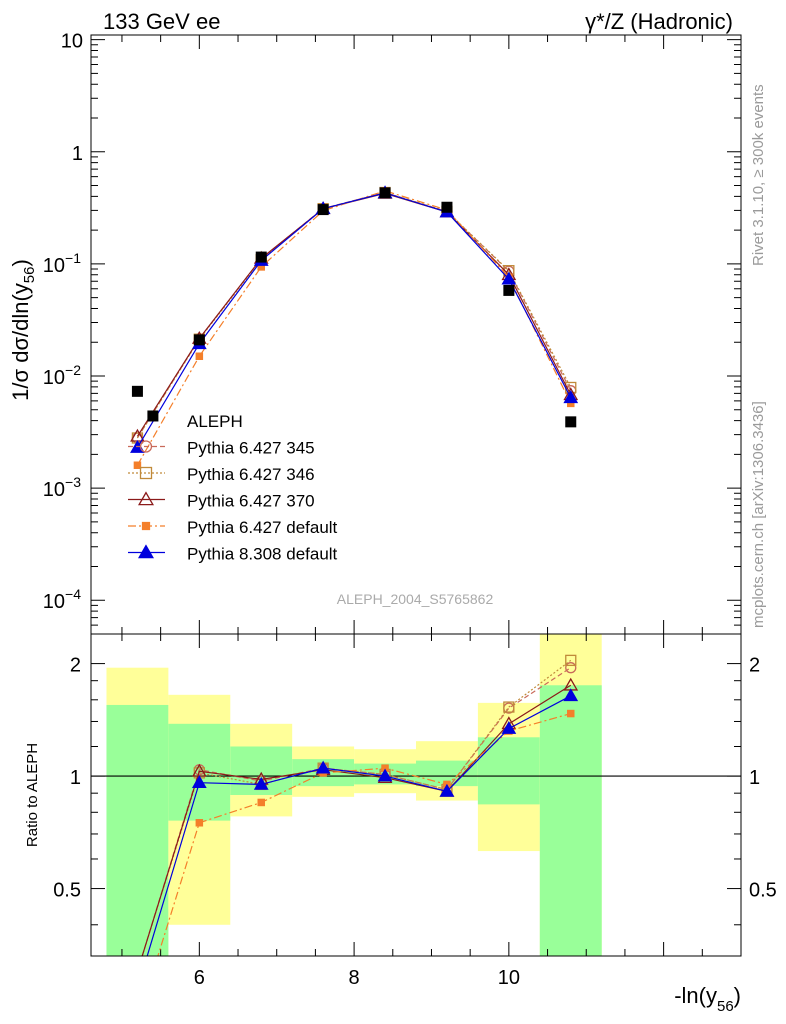 This screenshot has width=786, height=1024. What do you see at coordinates (354, 978) in the screenshot?
I see `x-tick-label: 8` at bounding box center [354, 978].